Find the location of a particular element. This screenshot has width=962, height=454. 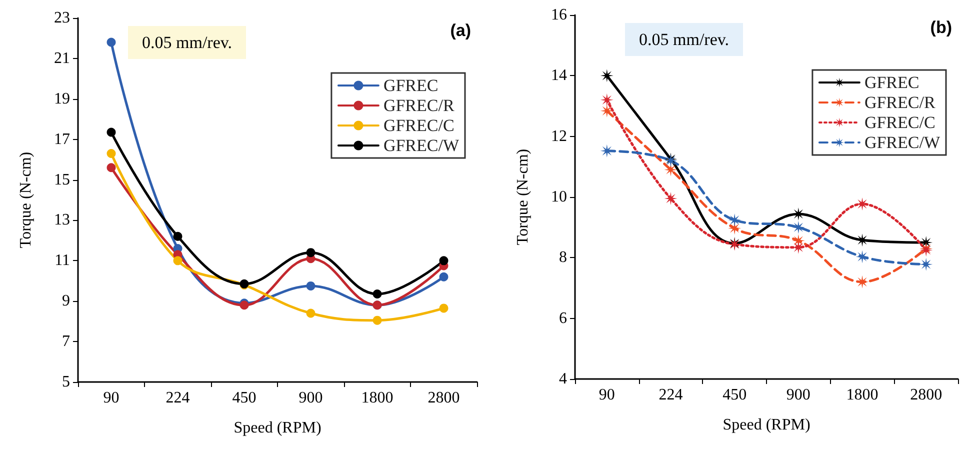

y-tick-label: 4 is located at coordinates (563, 379).